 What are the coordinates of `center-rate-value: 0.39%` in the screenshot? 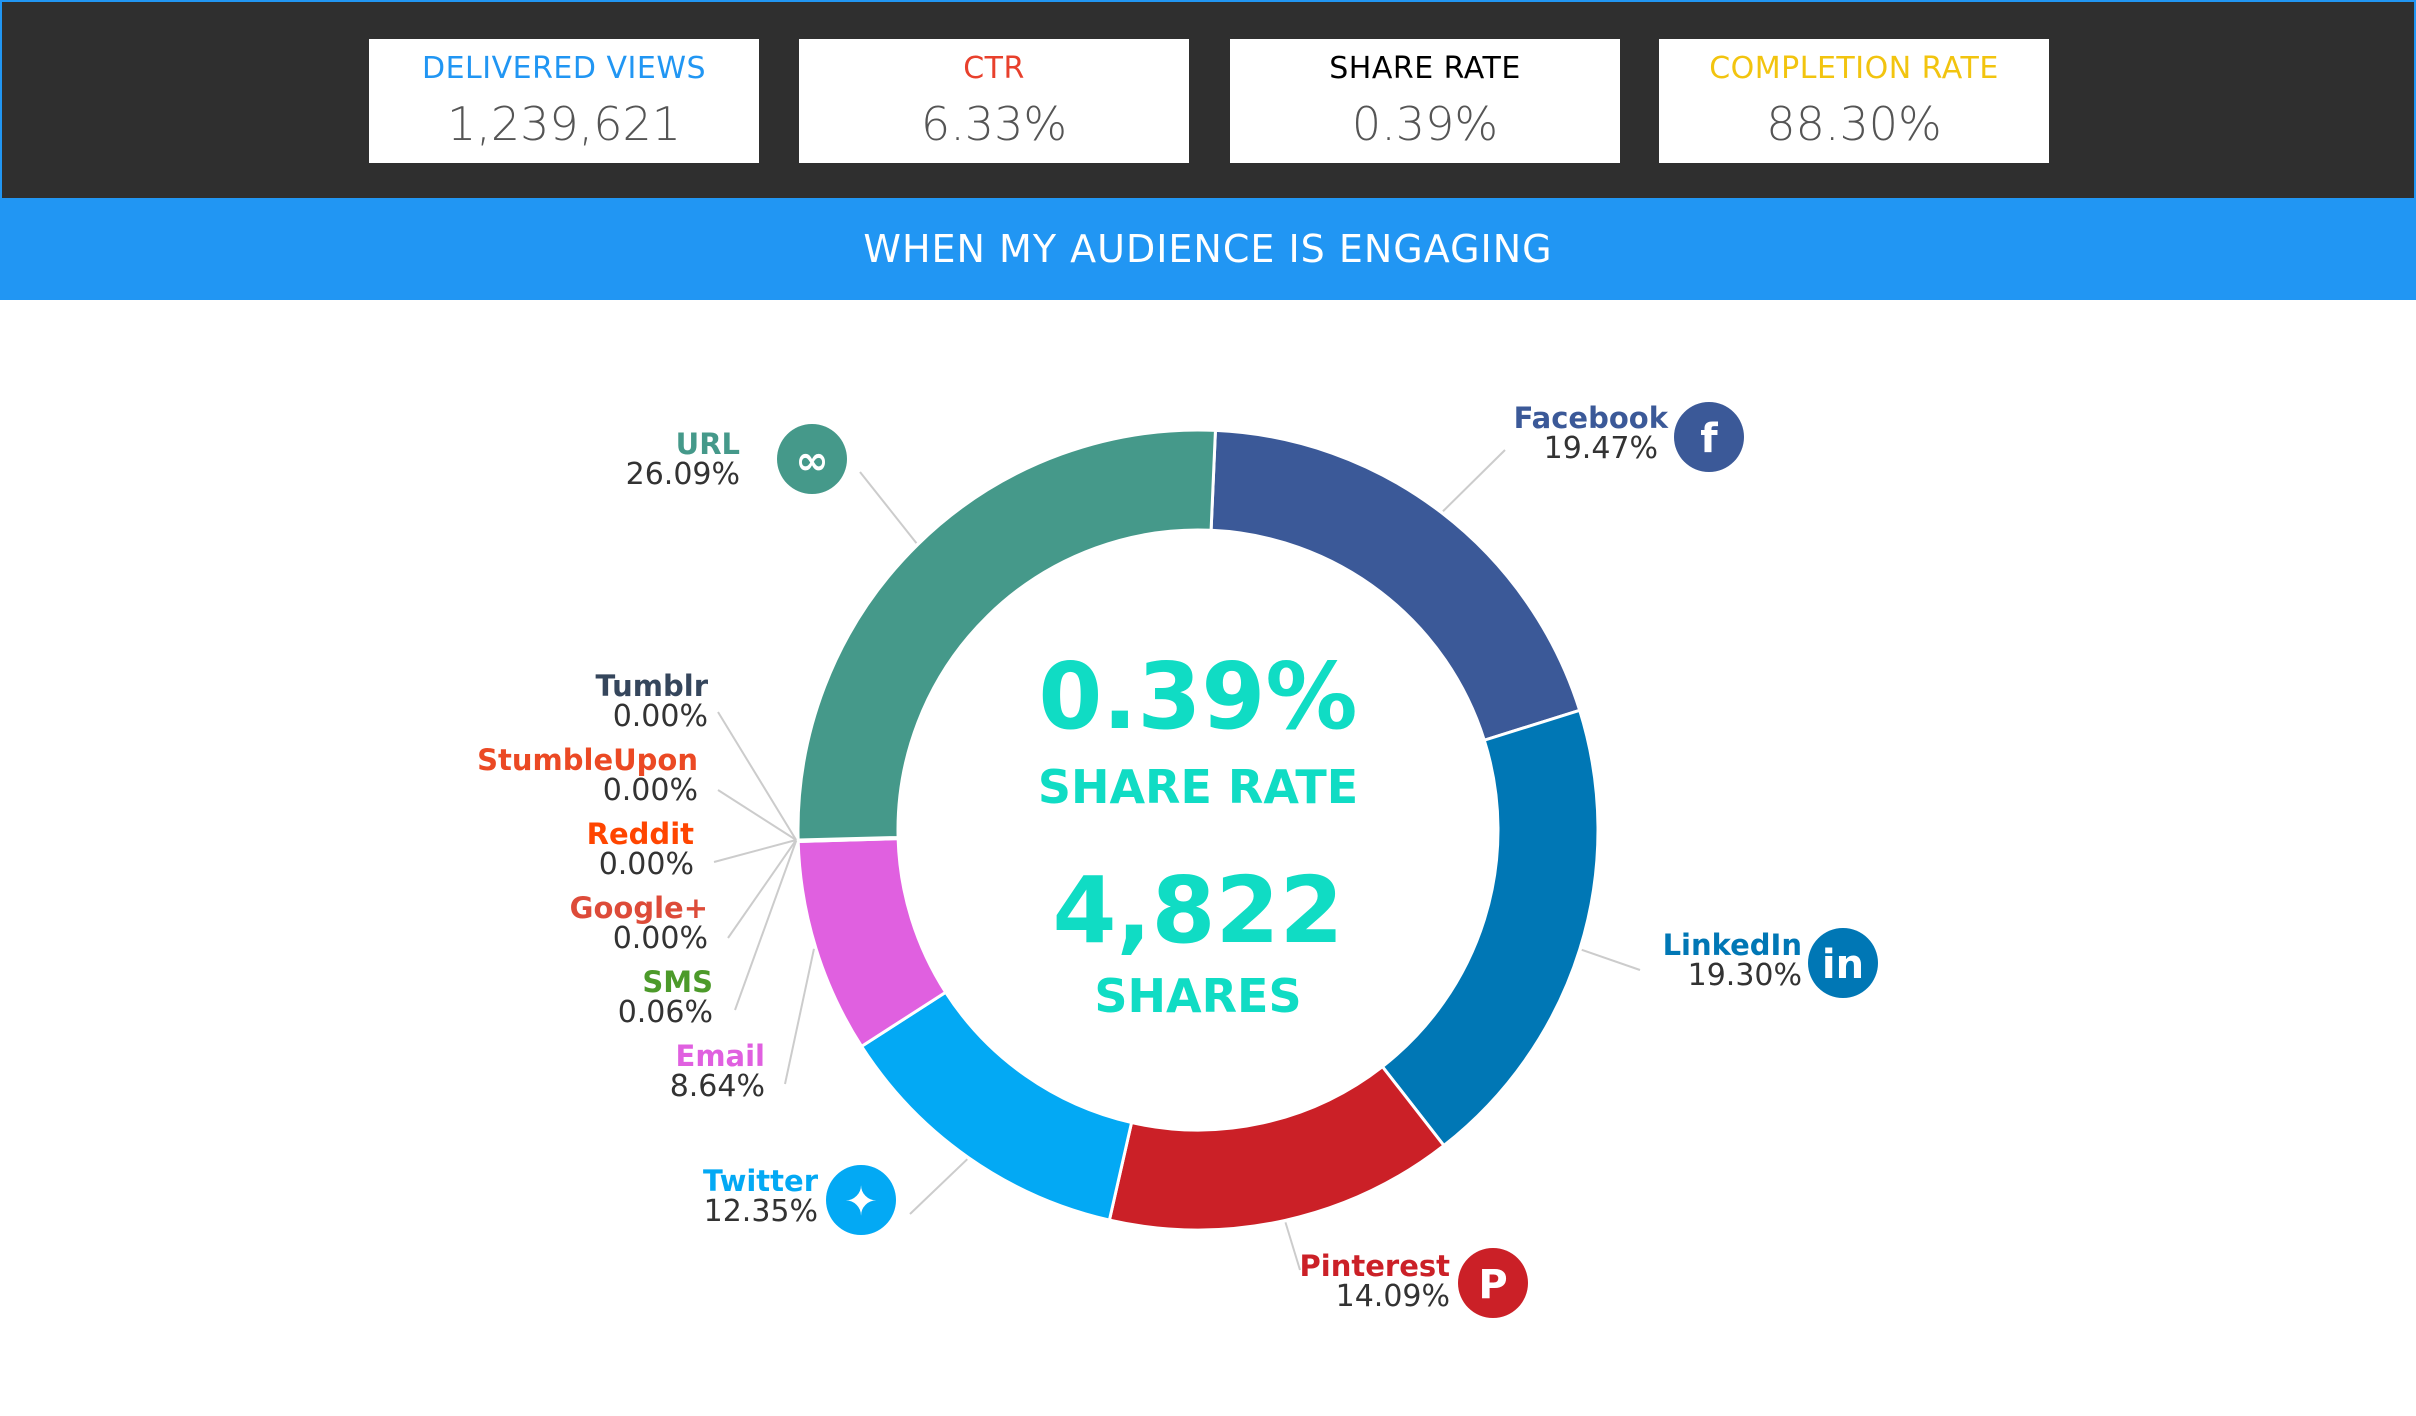 It's located at (1197, 696).